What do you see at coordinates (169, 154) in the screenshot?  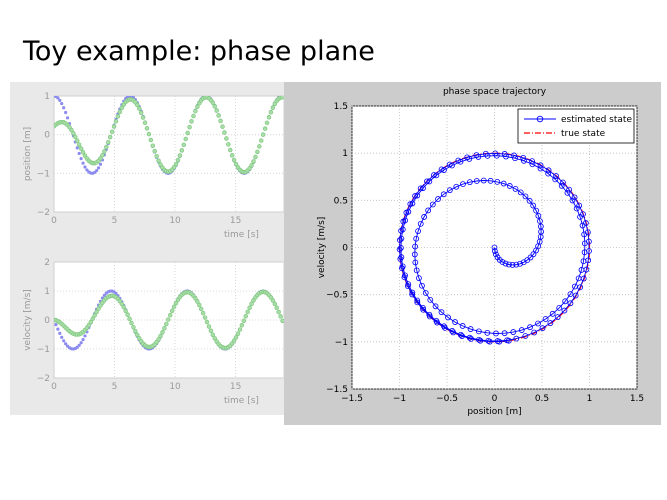 I see `plot-area` at bounding box center [169, 154].